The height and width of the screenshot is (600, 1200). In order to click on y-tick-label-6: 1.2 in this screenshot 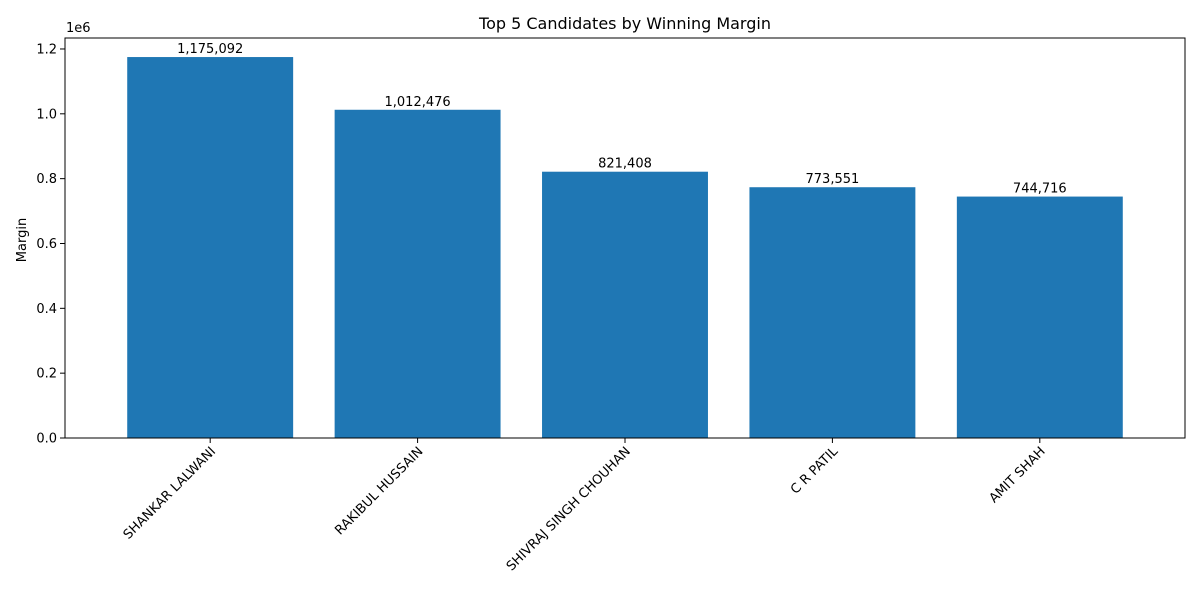, I will do `click(46, 49)`.